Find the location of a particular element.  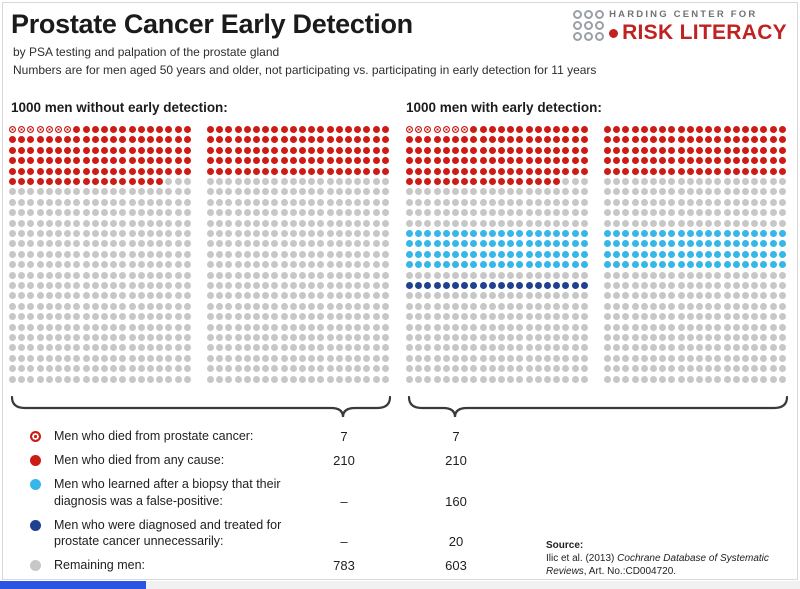

video-progress-bar is located at coordinates (400, 585).